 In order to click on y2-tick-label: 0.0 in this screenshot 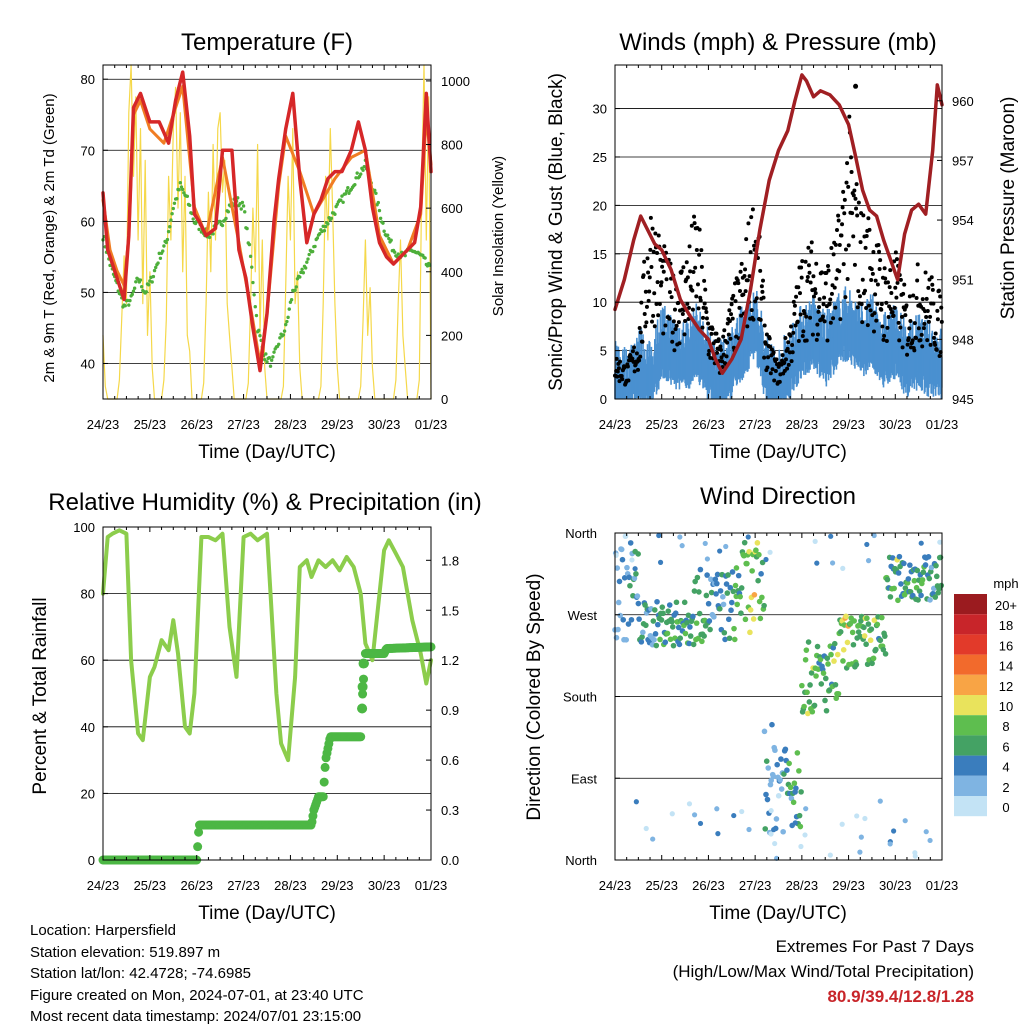, I will do `click(450, 860)`.